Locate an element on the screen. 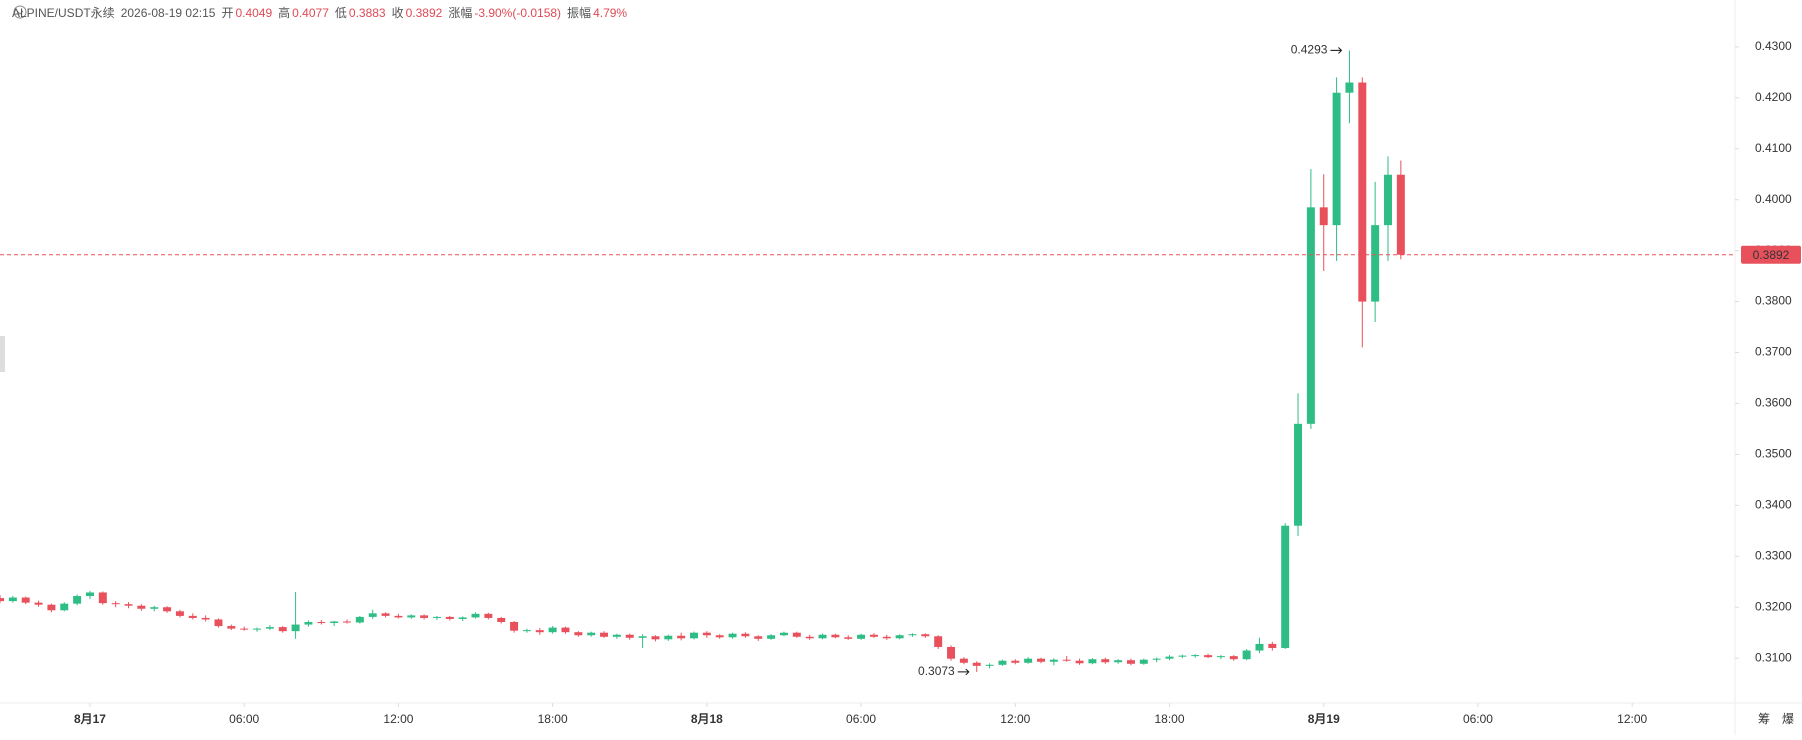  field-value: -3.90%(-0.0158) is located at coordinates (518, 13).